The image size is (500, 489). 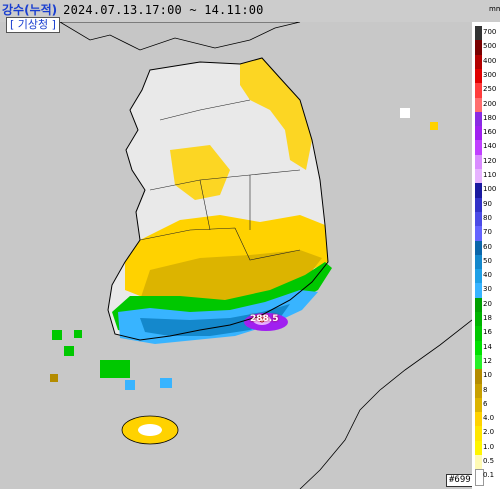 I want to click on legend-tick-label: 400, so click(x=490, y=60).